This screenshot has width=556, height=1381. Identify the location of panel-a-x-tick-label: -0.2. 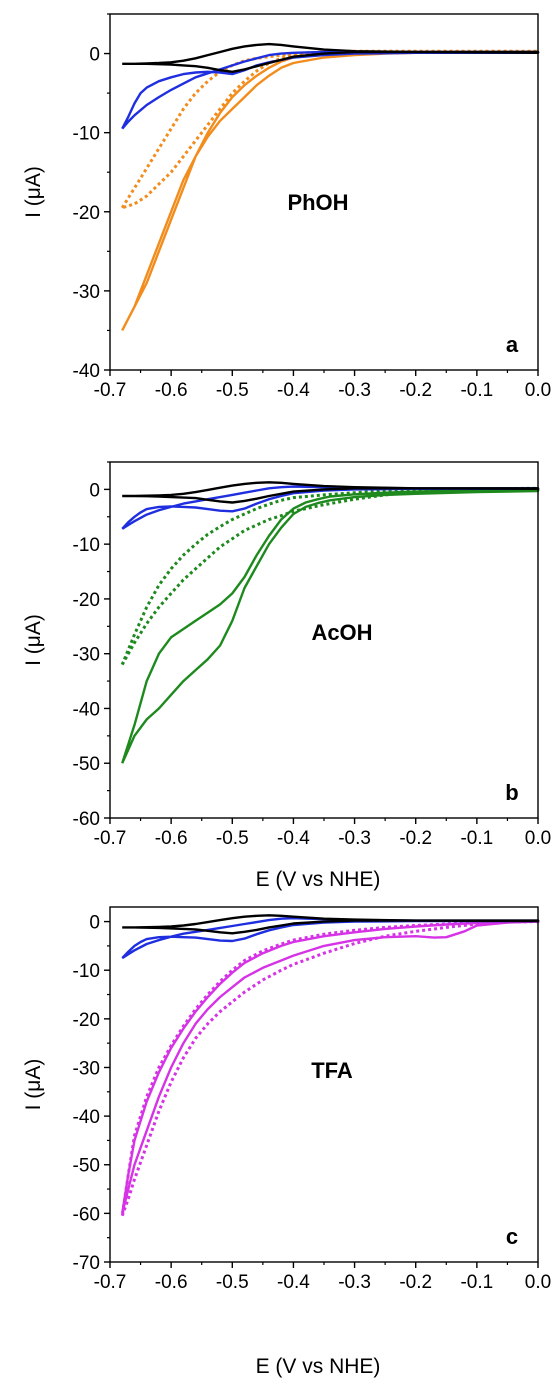
(415, 390).